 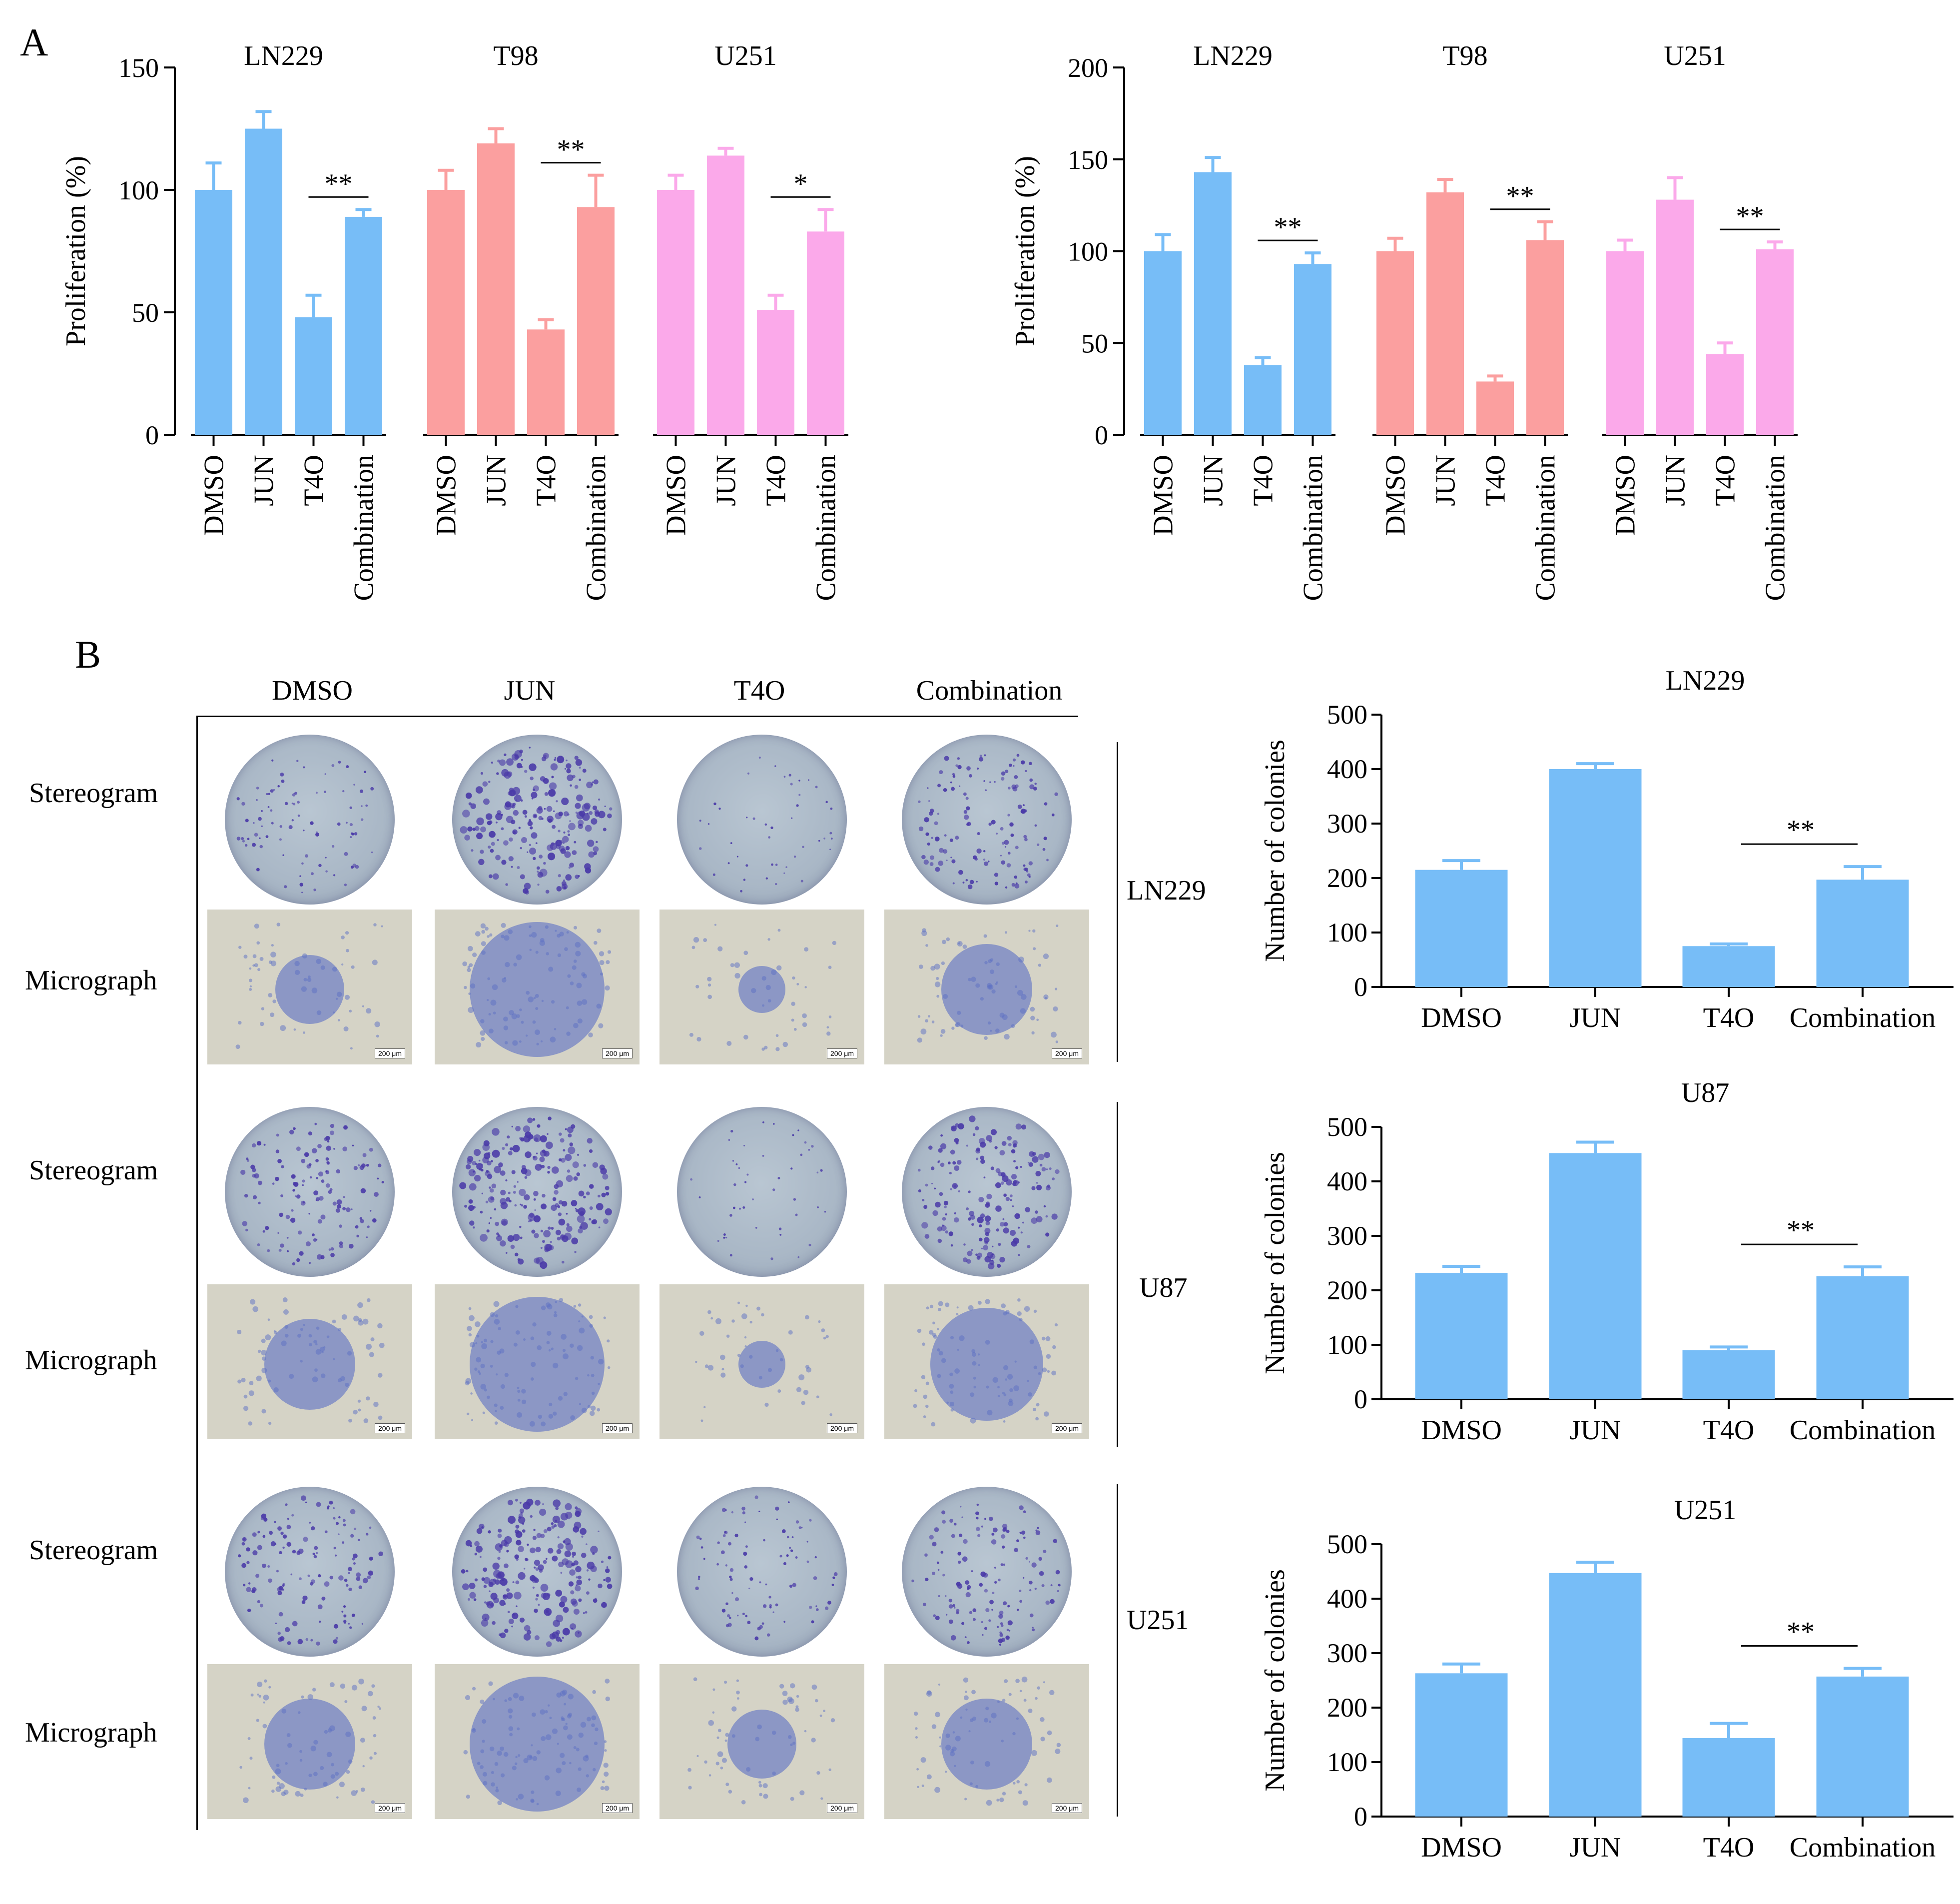 What do you see at coordinates (214, 495) in the screenshot?
I see `p1-x-tick-label-ln229-dmso: DMSO` at bounding box center [214, 495].